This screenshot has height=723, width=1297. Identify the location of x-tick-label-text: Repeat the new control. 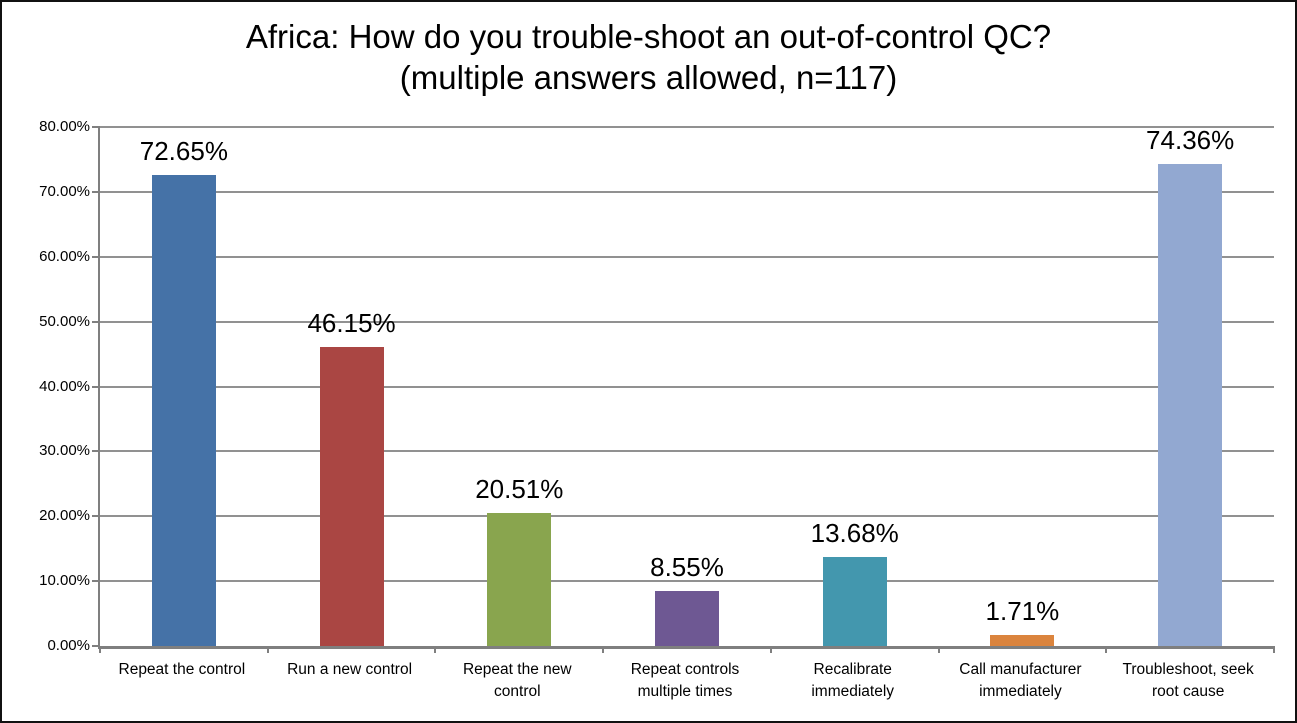
(517, 680).